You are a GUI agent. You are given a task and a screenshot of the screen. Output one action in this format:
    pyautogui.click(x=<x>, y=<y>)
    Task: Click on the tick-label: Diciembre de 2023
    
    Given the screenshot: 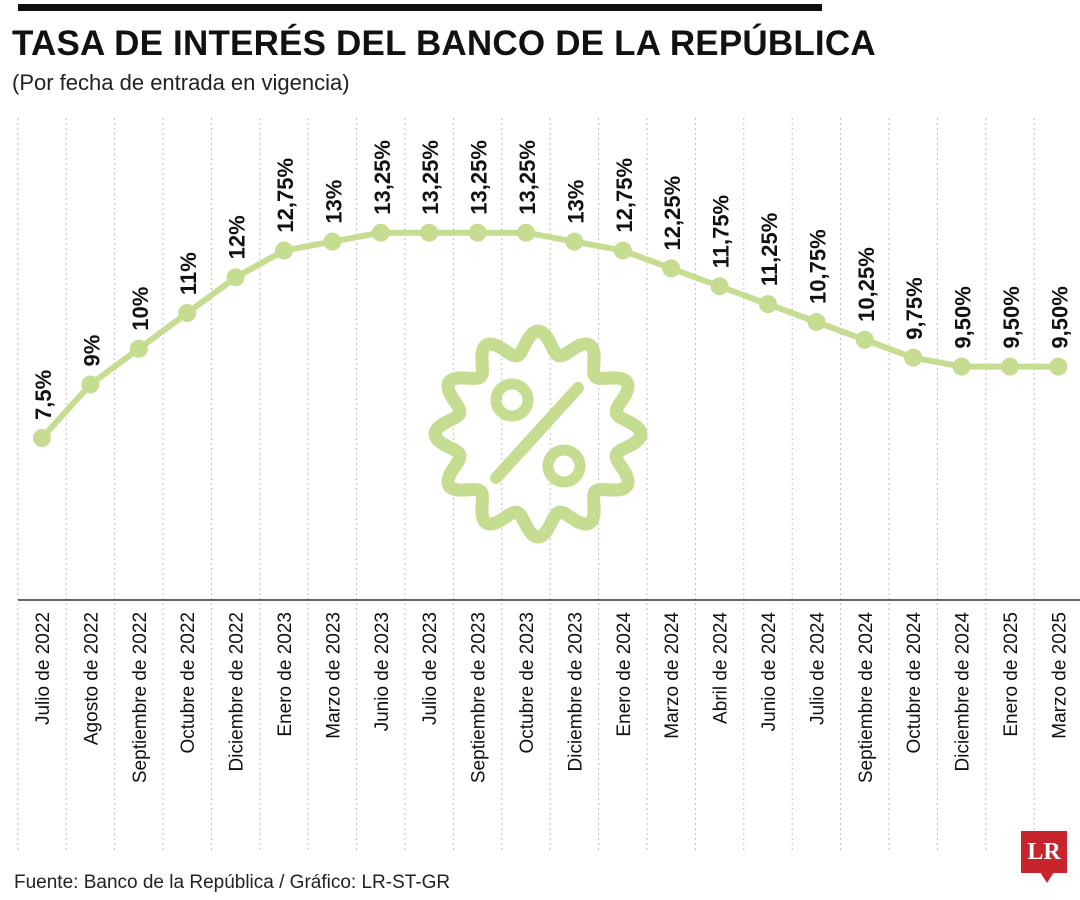 What is the action you would take?
    pyautogui.click(x=575, y=691)
    